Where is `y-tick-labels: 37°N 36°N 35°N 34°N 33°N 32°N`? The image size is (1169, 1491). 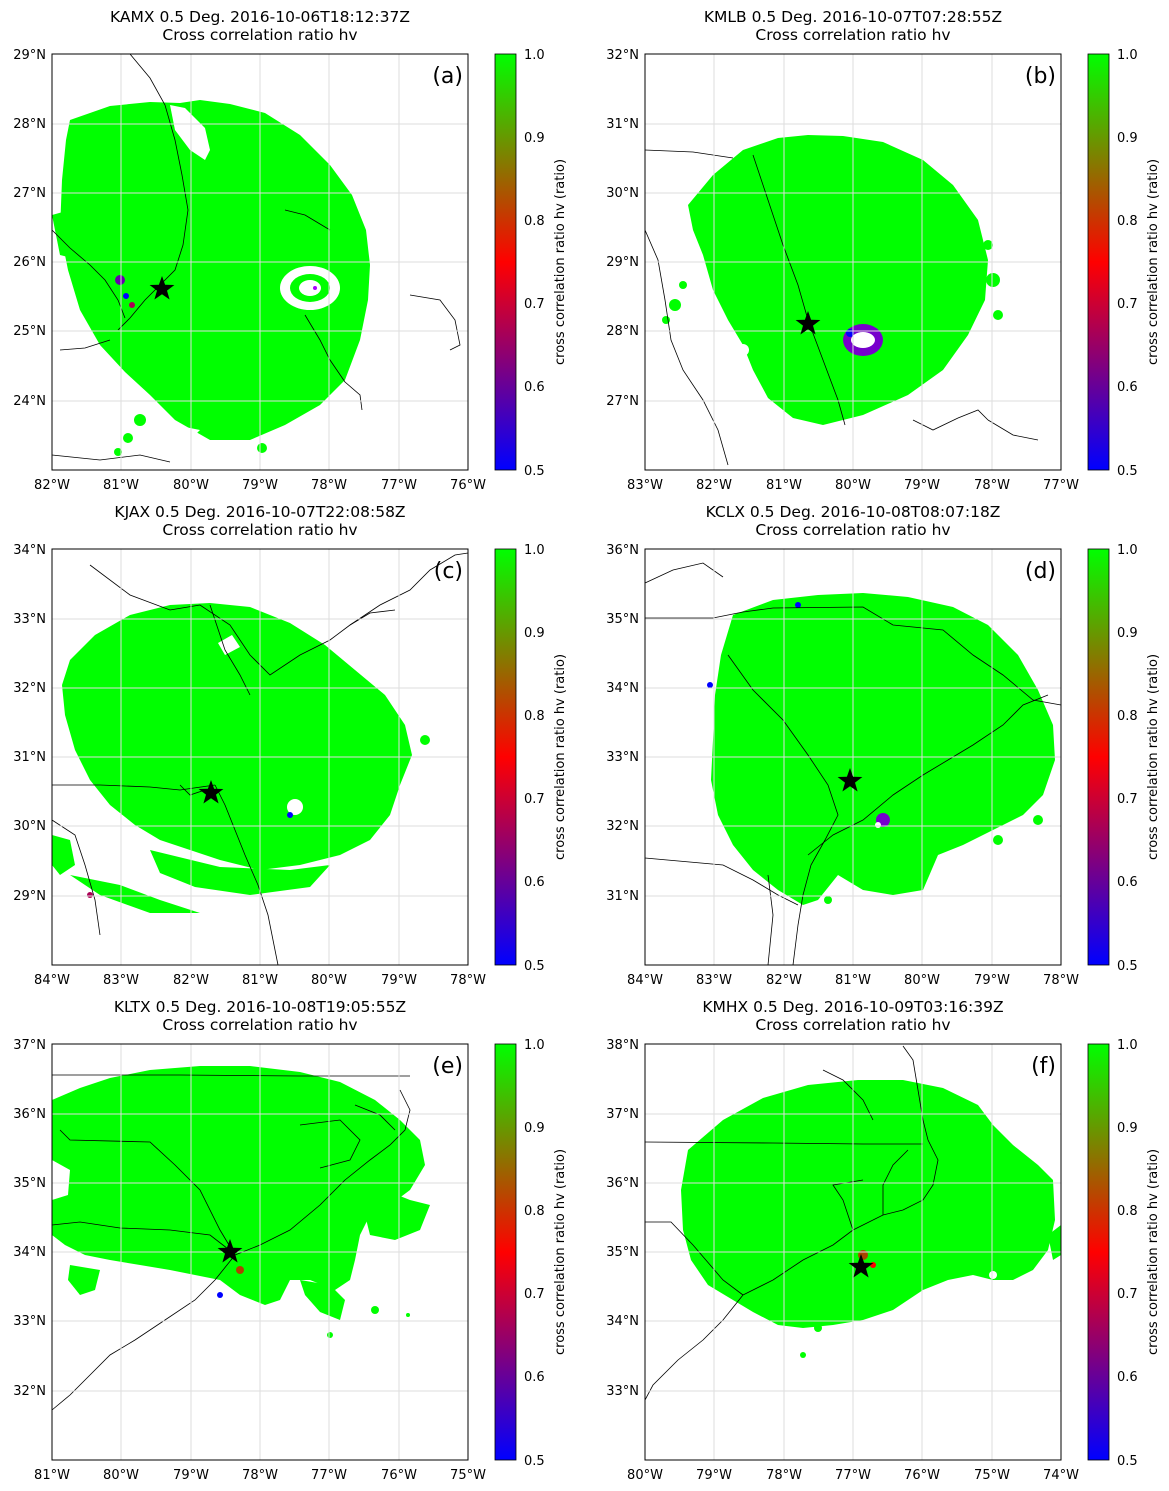
y-tick-labels: 37°N 36°N 35°N 34°N 33°N 32°N is located at coordinates (29, 1218).